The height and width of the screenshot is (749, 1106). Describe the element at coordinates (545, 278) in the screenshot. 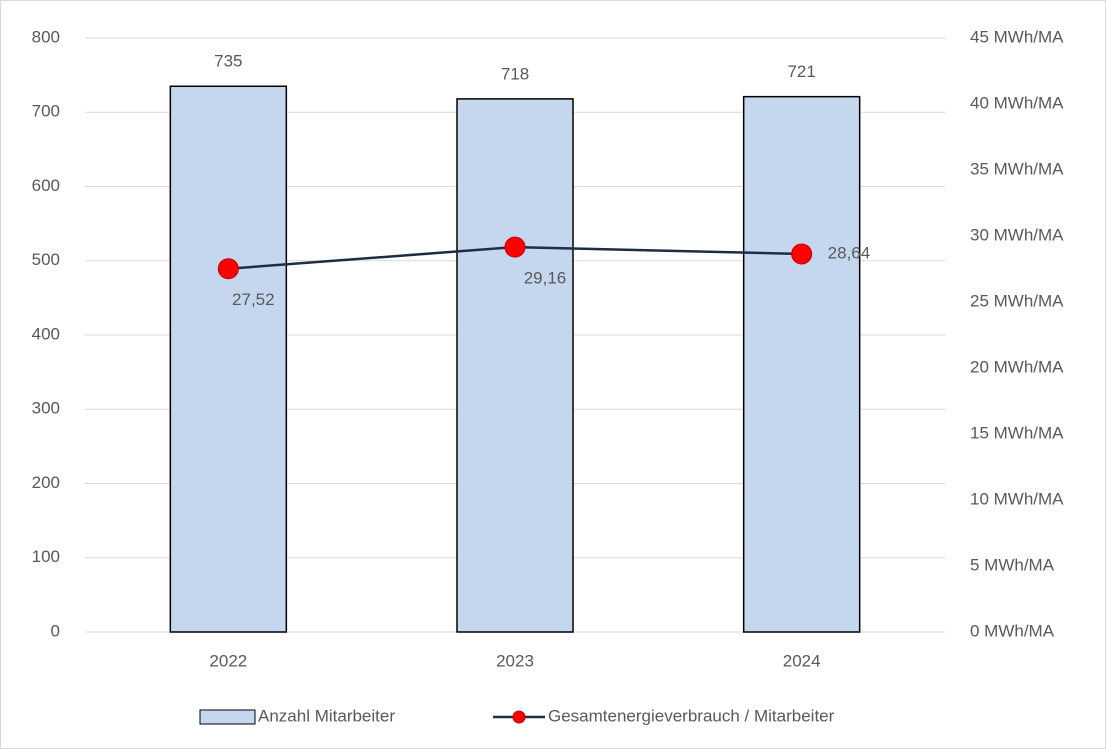

I see `line-value-label: 29,16` at that location.